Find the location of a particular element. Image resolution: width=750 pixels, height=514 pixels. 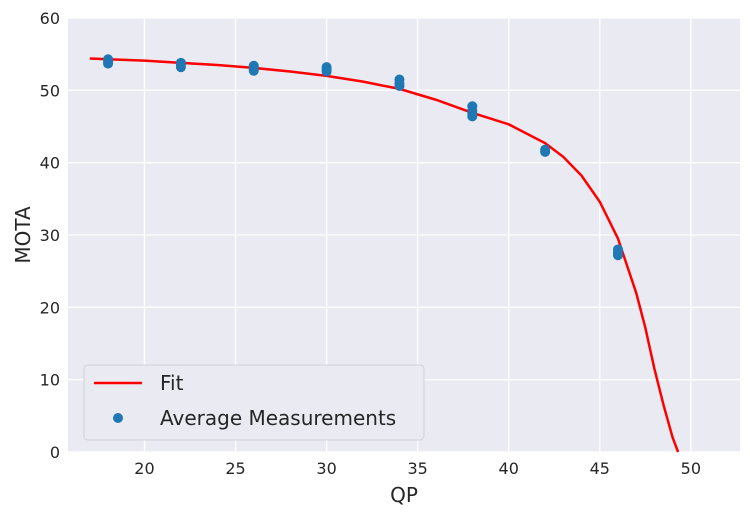

legend-points-label: Average Measurements is located at coordinates (278, 418).